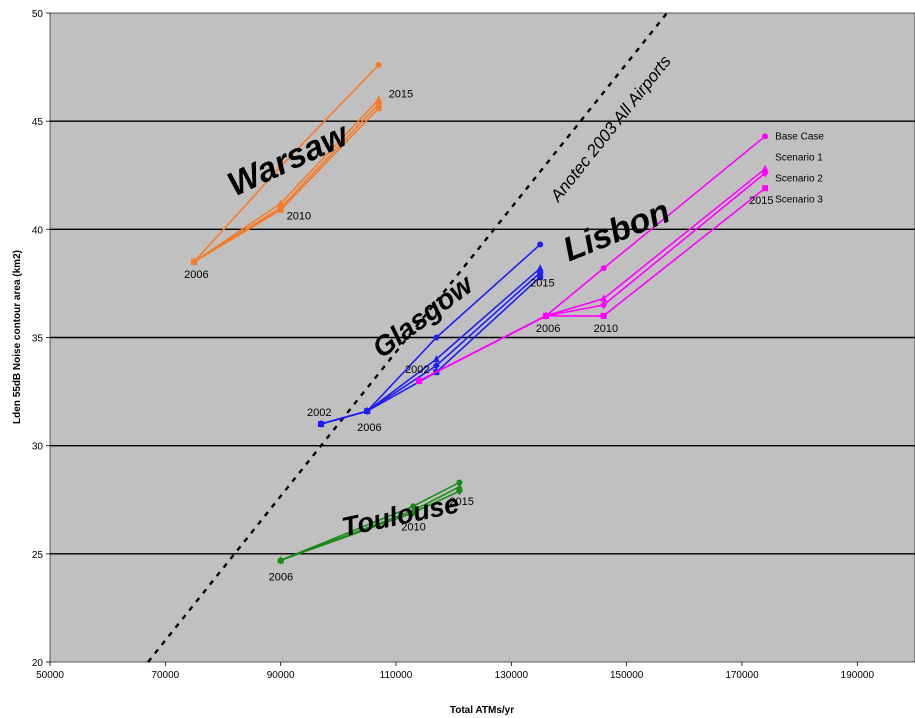  I want to click on legend-entry: Base Case, so click(799, 136).